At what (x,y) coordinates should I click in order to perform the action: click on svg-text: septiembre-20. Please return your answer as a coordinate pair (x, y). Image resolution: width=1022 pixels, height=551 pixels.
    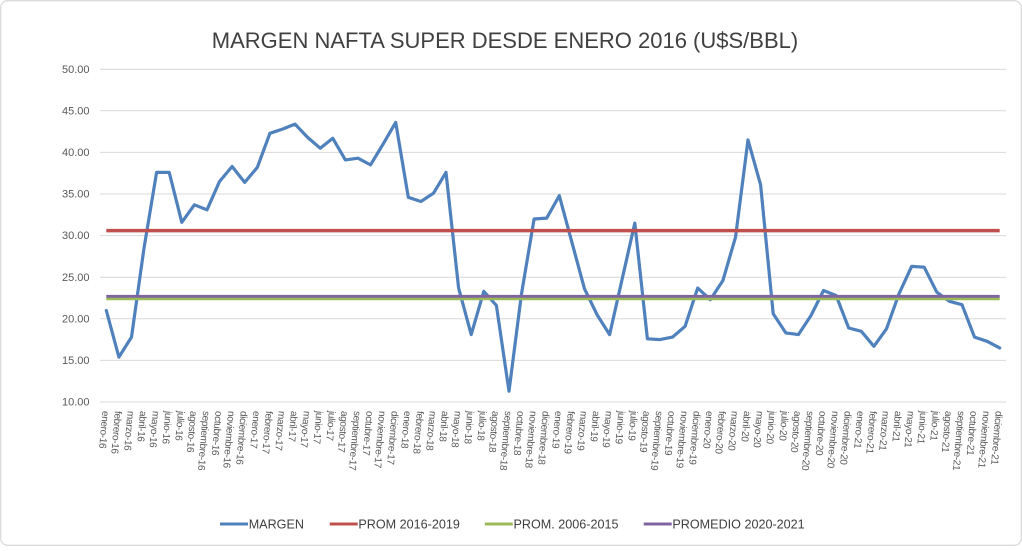
    Looking at the image, I should click on (807, 441).